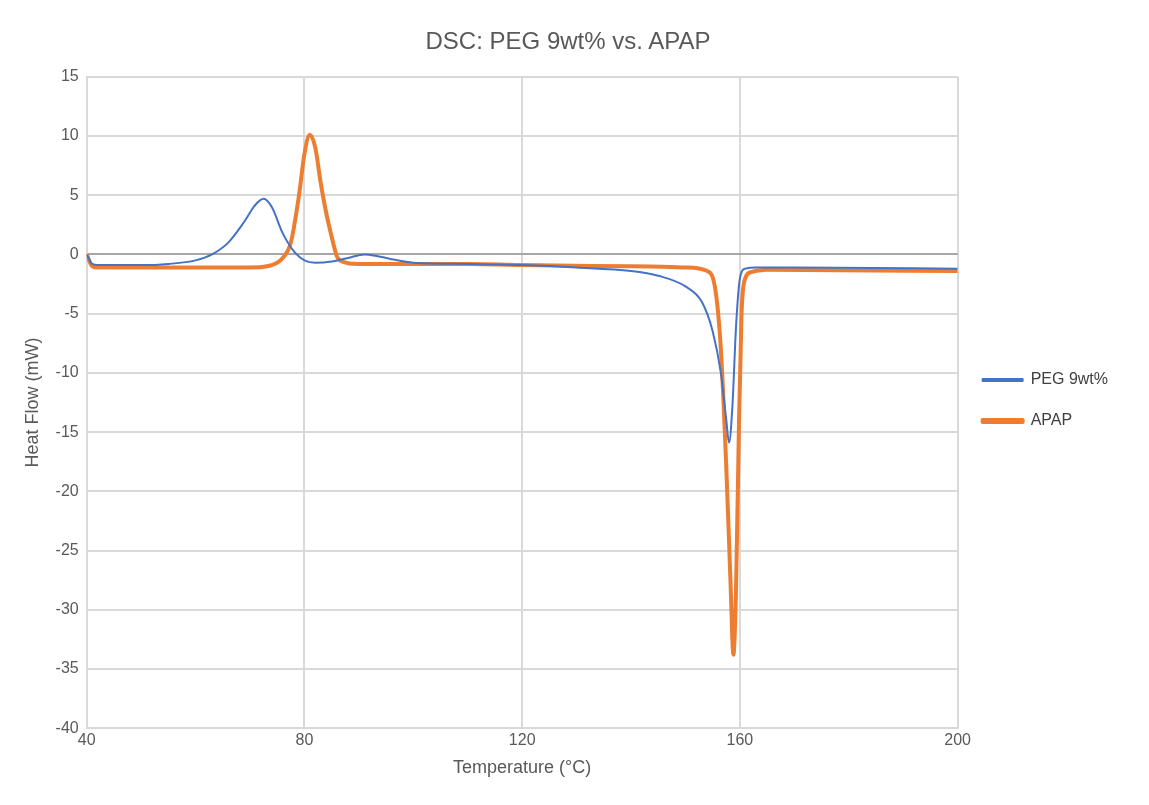 The width and height of the screenshot is (1149, 805). What do you see at coordinates (67, 490) in the screenshot?
I see `y-tick-label: -20` at bounding box center [67, 490].